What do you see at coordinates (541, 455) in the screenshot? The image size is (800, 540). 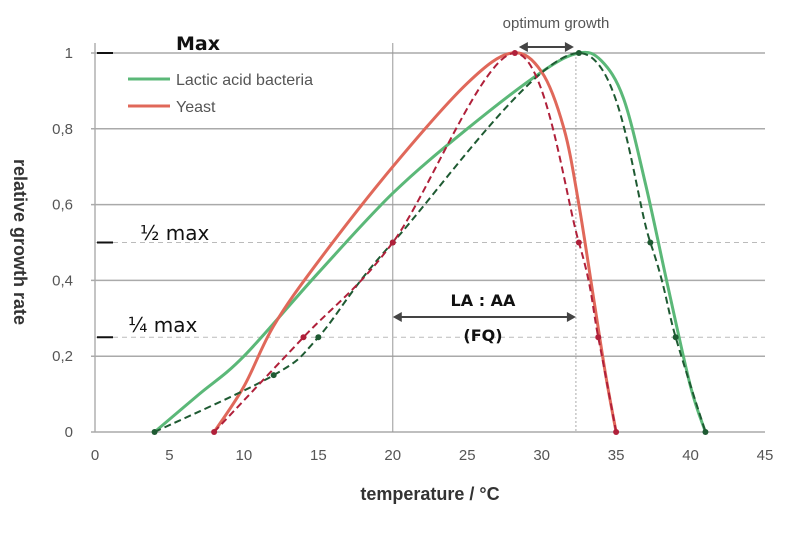 I see `x-tick-label: 30` at bounding box center [541, 455].